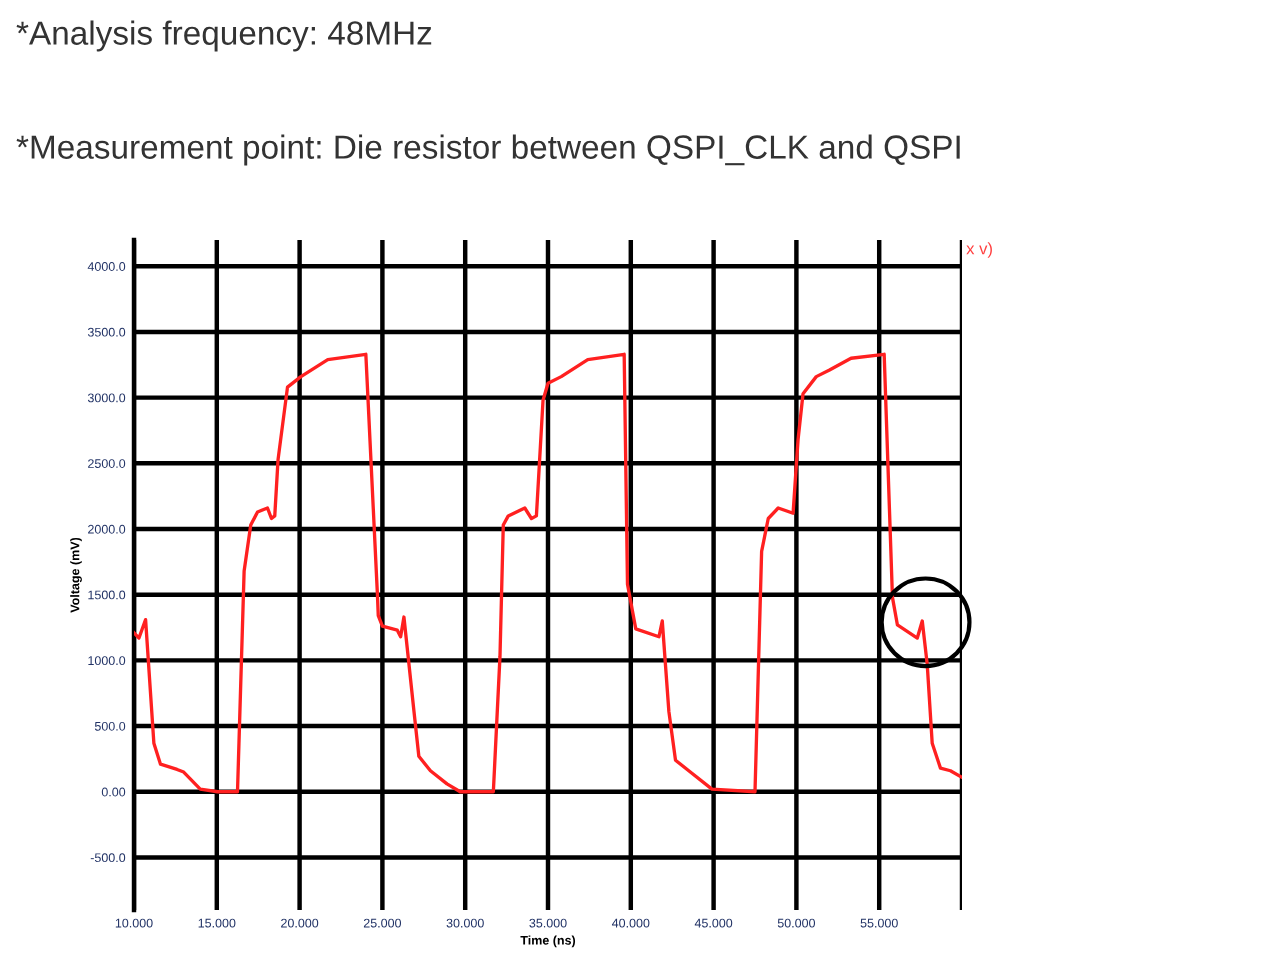  I want to click on chart-title: *Analysis frequency: 48MHz, so click(224, 36).